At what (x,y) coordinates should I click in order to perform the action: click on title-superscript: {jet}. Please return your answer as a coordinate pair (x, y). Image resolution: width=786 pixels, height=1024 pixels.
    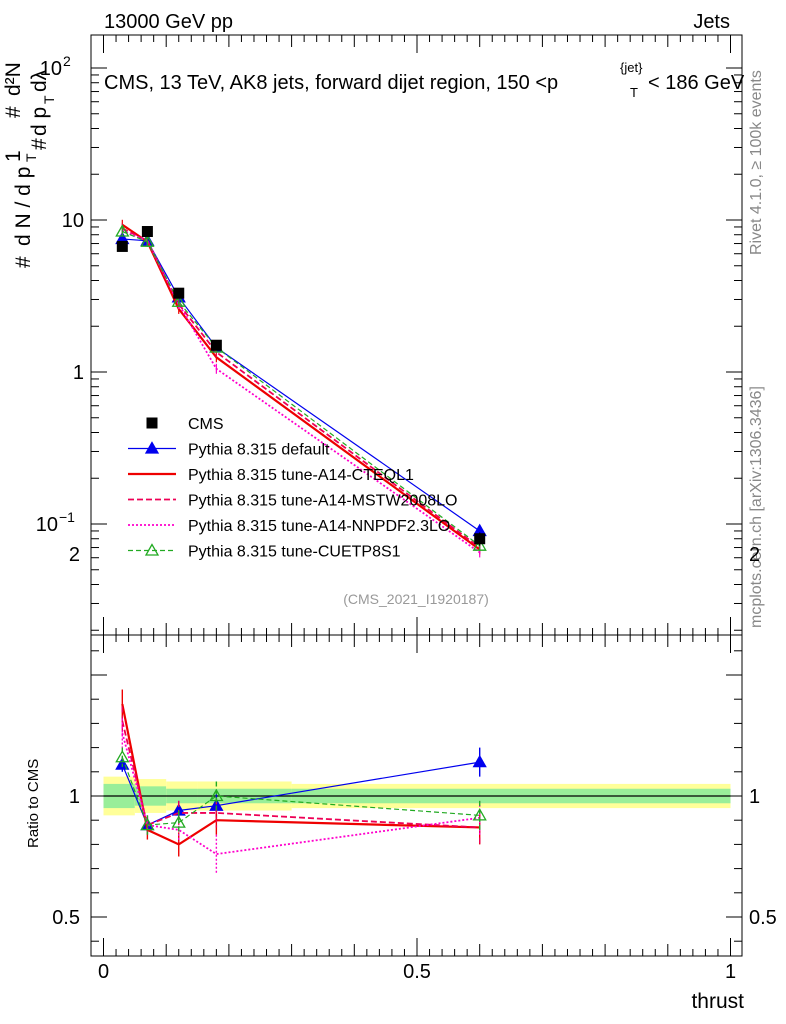
    Looking at the image, I should click on (631, 67).